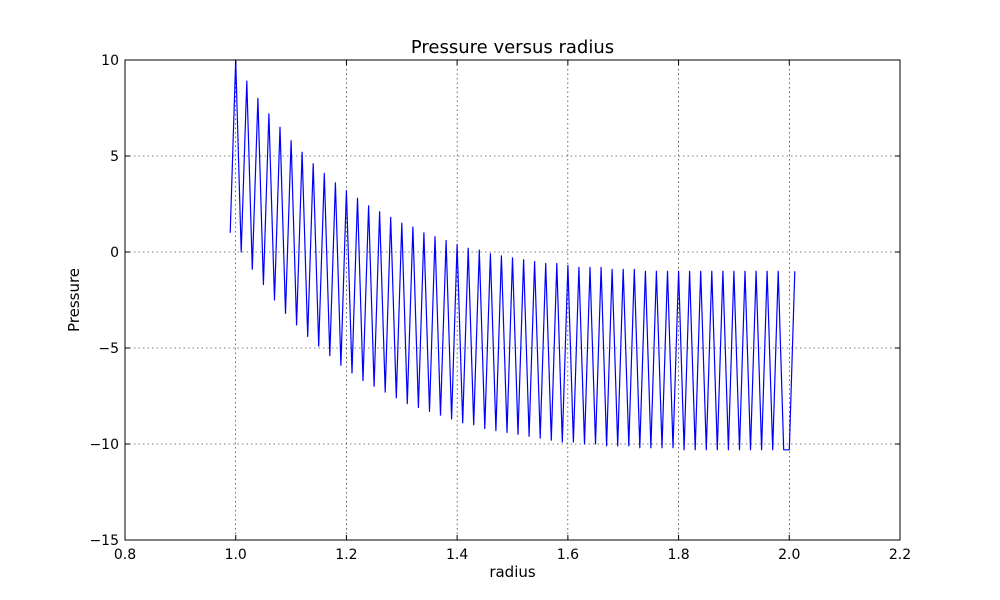 Image resolution: width=1000 pixels, height=600 pixels. I want to click on x-tick-label: 1.2, so click(346, 555).